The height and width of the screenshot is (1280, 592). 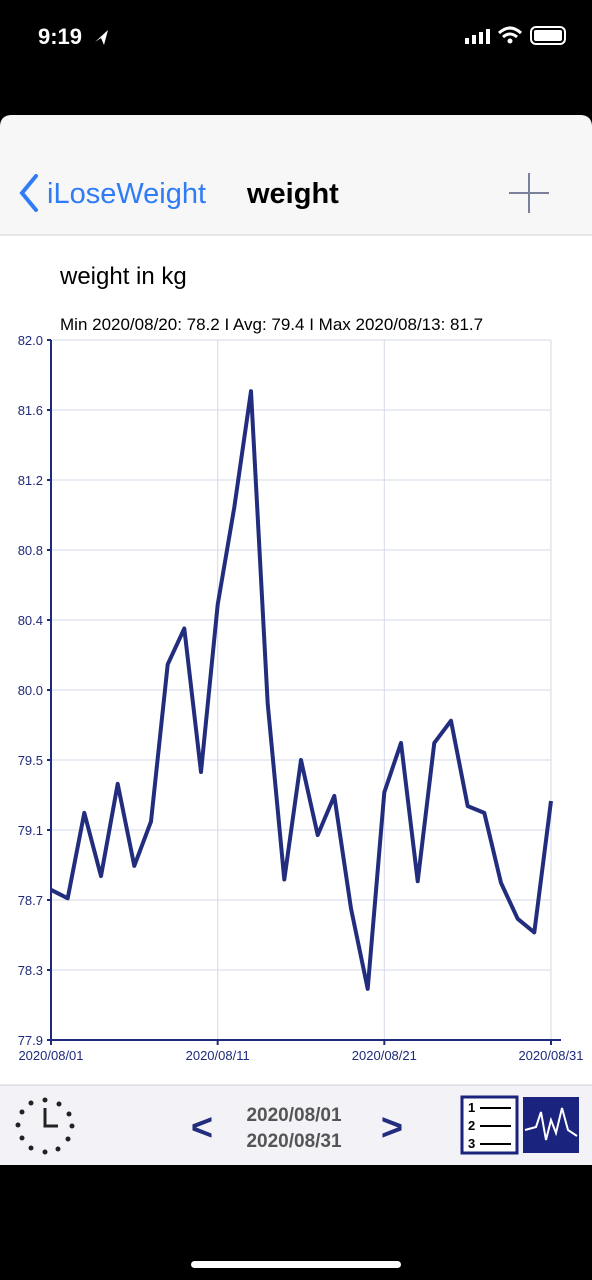 What do you see at coordinates (294, 1141) in the screenshot?
I see `range-end: 2020/08/31` at bounding box center [294, 1141].